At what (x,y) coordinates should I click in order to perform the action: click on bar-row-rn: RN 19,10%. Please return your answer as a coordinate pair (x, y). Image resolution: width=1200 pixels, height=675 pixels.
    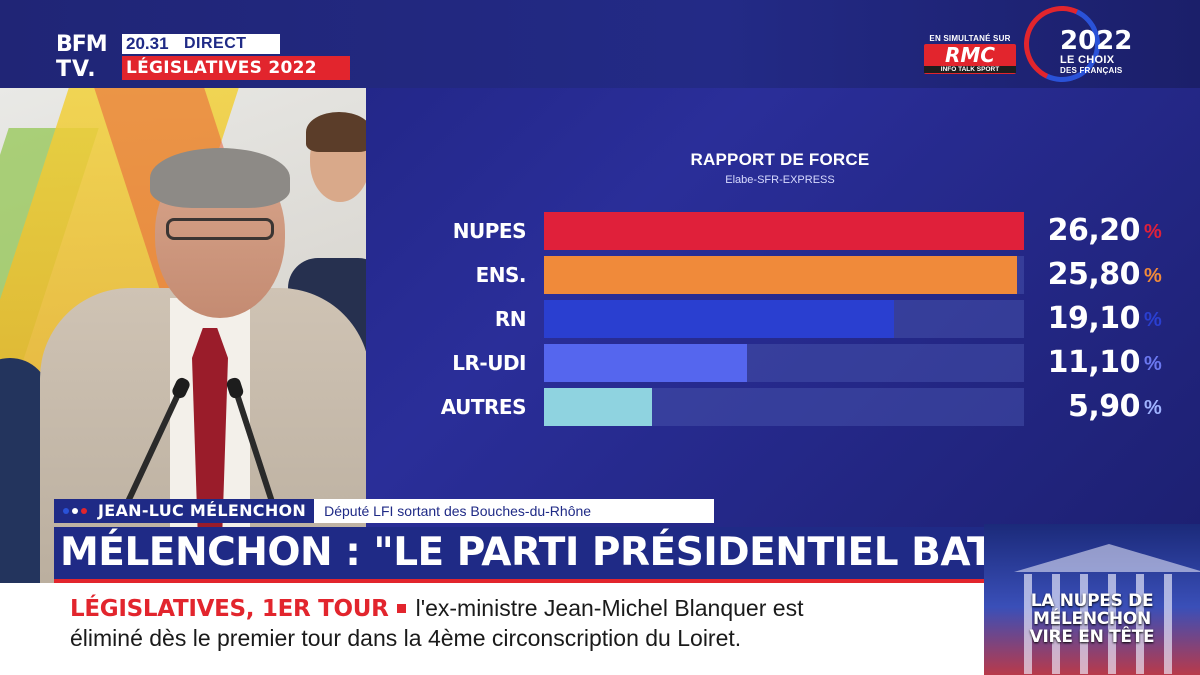
    Looking at the image, I should click on (800, 319).